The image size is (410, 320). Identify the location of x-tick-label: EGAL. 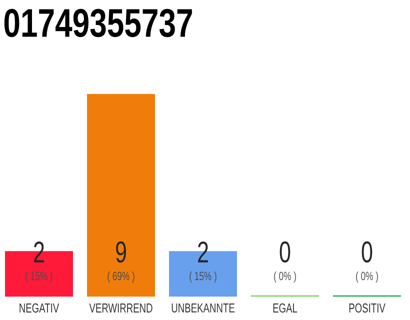
(285, 308).